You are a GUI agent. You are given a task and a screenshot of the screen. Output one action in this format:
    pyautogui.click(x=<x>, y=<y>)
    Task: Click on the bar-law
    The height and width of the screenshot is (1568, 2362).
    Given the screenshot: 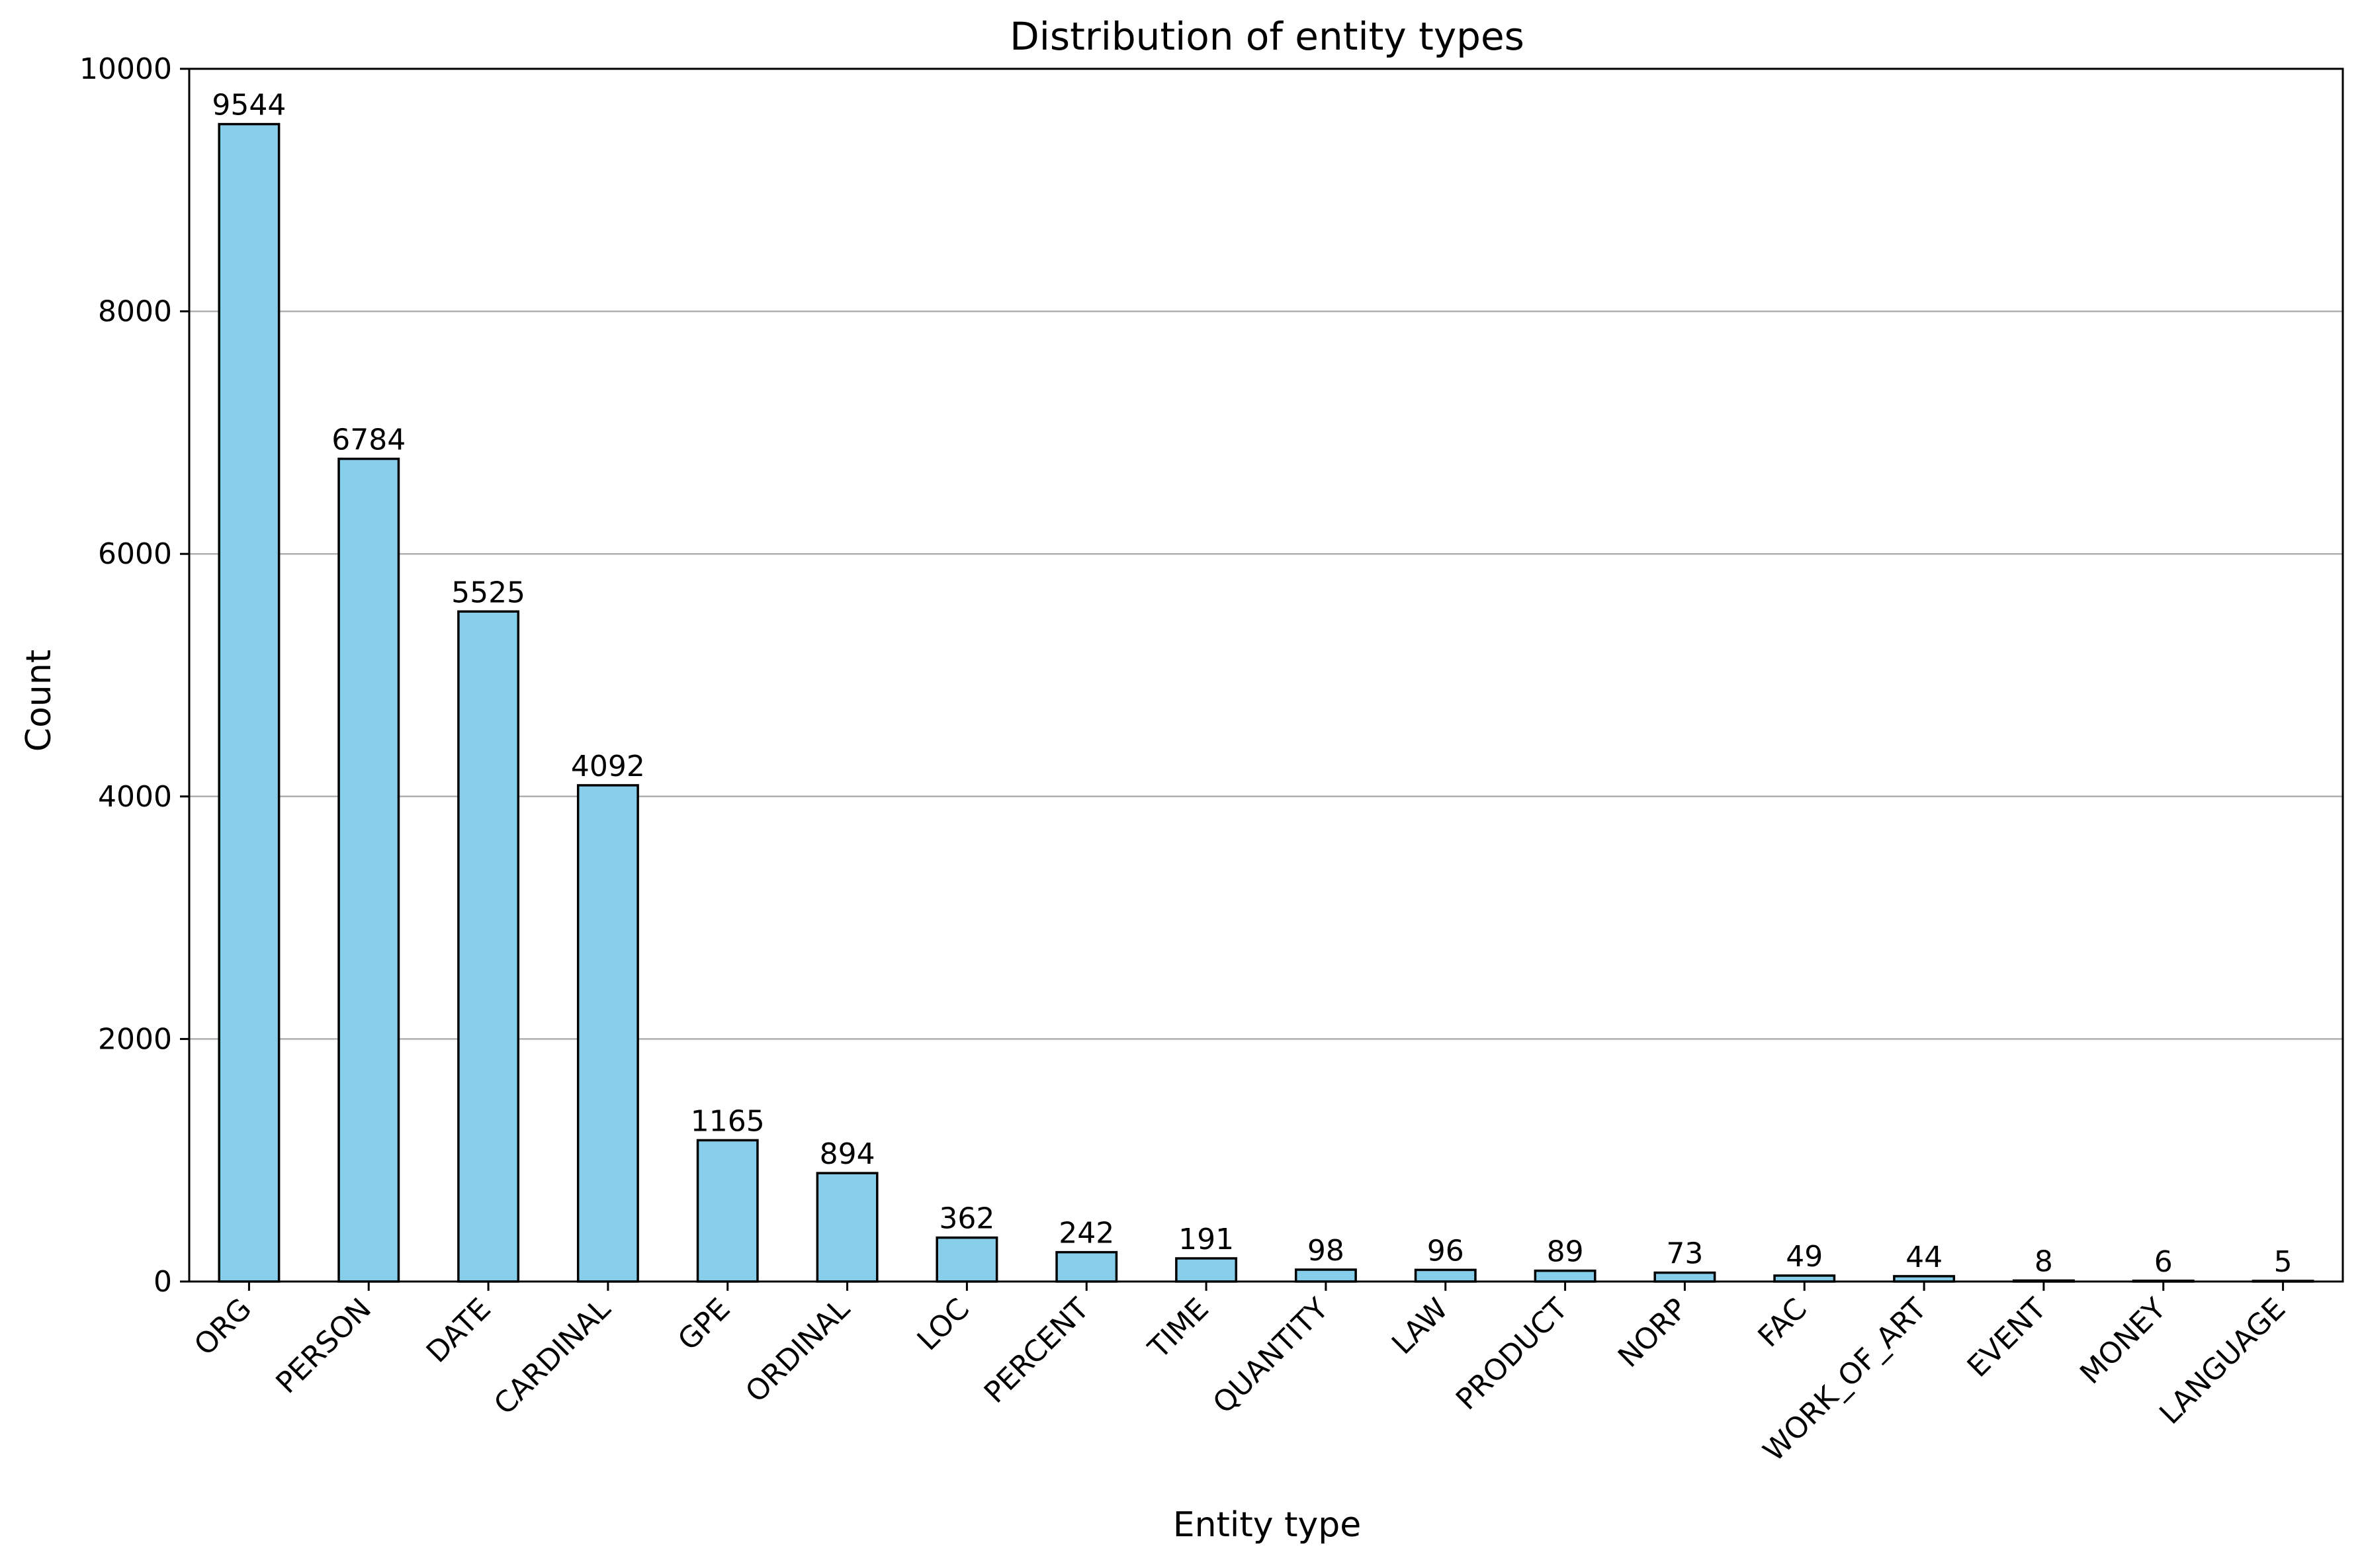 What is the action you would take?
    pyautogui.click(x=1445, y=1276)
    